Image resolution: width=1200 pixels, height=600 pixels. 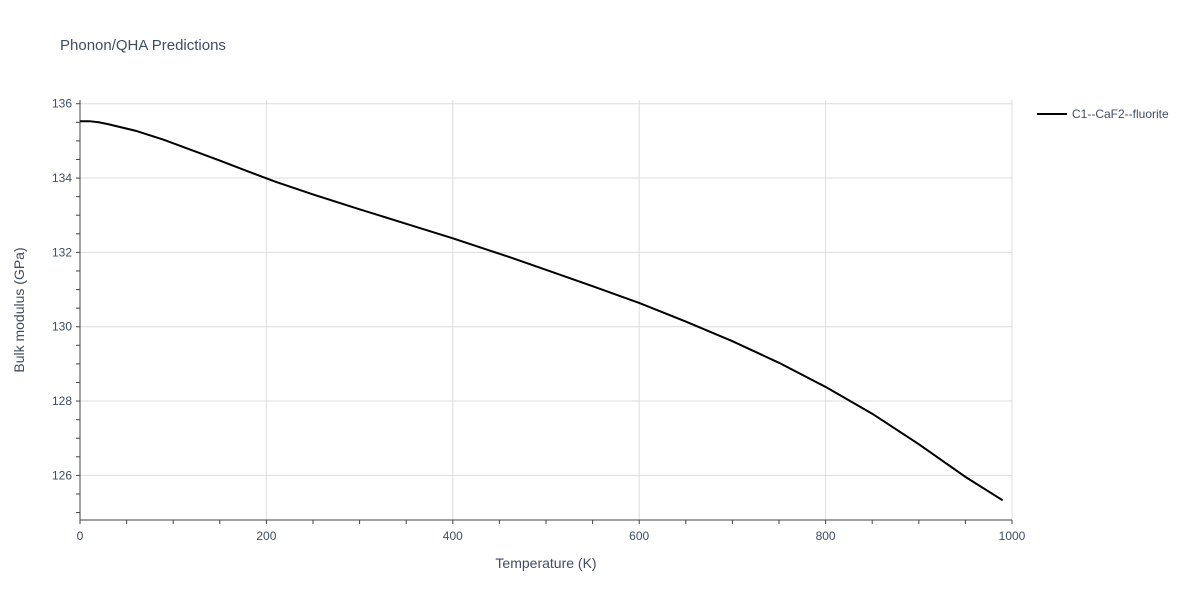 I want to click on y-axis-title: Bulk modulus (GPa), so click(x=19, y=309).